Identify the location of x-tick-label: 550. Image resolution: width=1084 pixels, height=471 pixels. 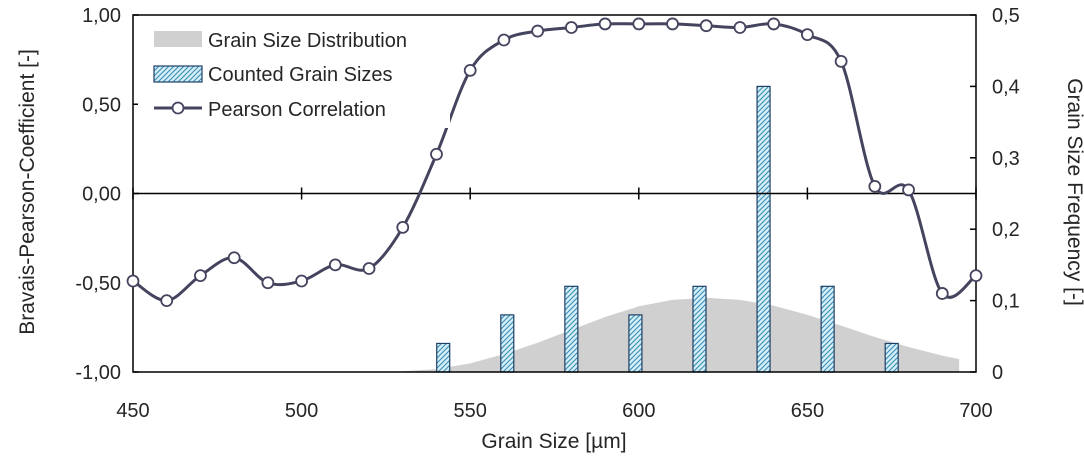
(470, 411).